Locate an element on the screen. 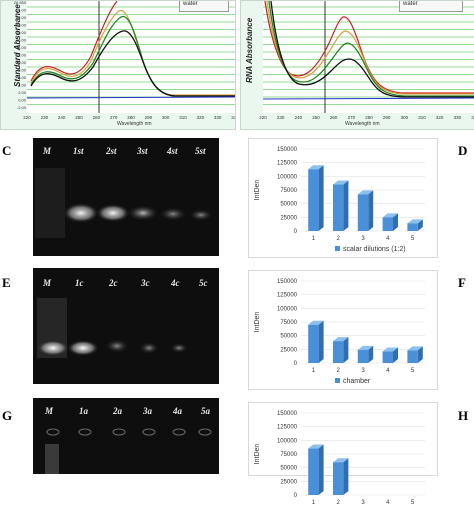 This screenshot has width=474, height=526. spectrum-ylabel-a: Standard Absorbance is located at coordinates (17, 45).